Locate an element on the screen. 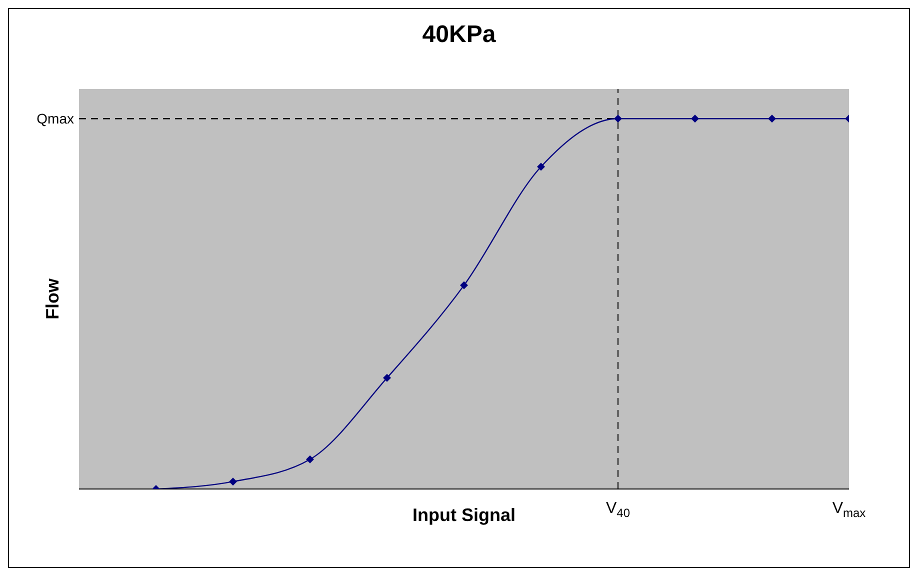 The width and height of the screenshot is (917, 574). x-tick-label: V$_{max}$ is located at coordinates (849, 510).